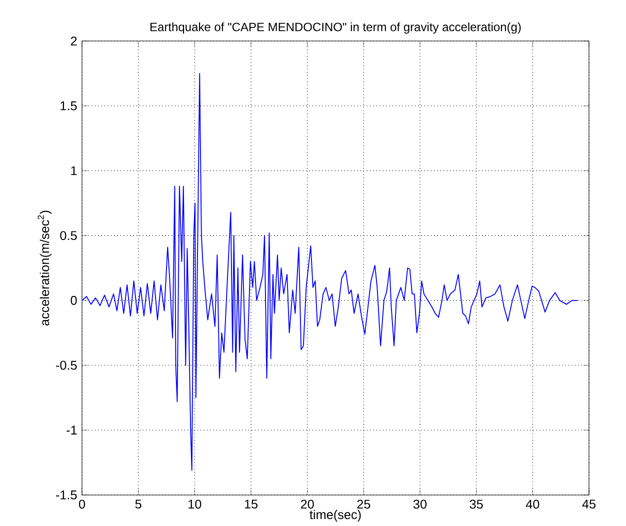 The height and width of the screenshot is (526, 626). Describe the element at coordinates (251, 504) in the screenshot. I see `x-tick-label: 15` at that location.